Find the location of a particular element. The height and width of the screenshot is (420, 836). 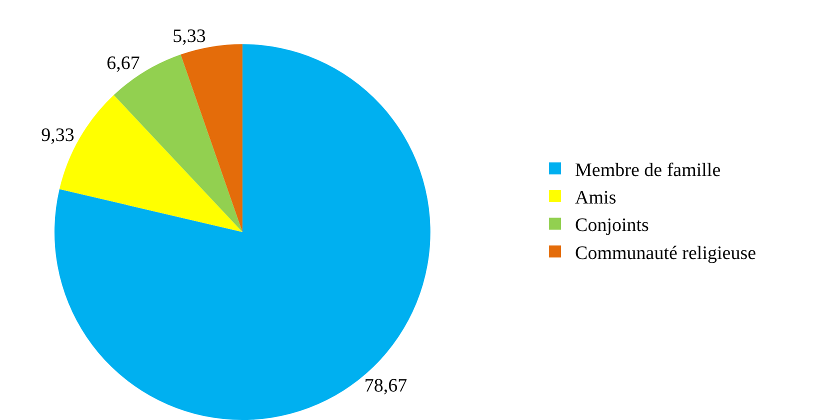

legend-label: Conjoints is located at coordinates (612, 225).